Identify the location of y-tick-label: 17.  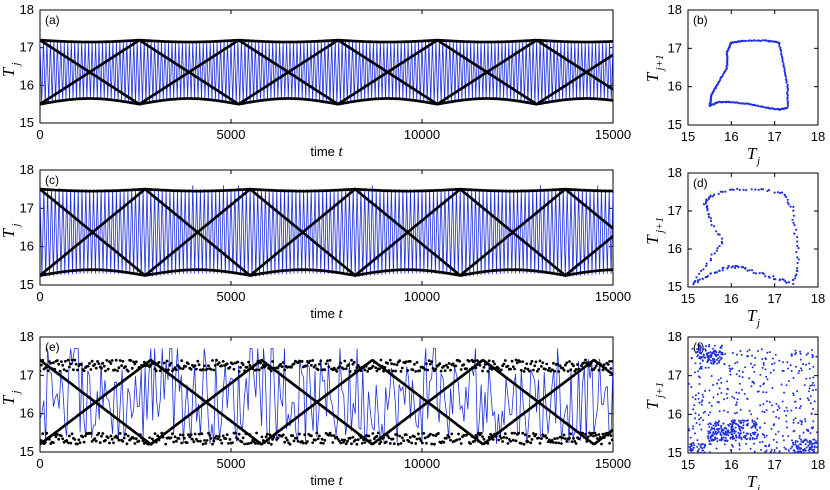
(27, 374).